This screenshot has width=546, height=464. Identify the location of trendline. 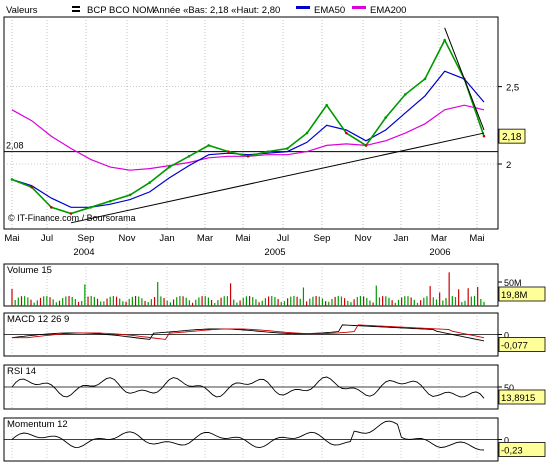
(464, 79).